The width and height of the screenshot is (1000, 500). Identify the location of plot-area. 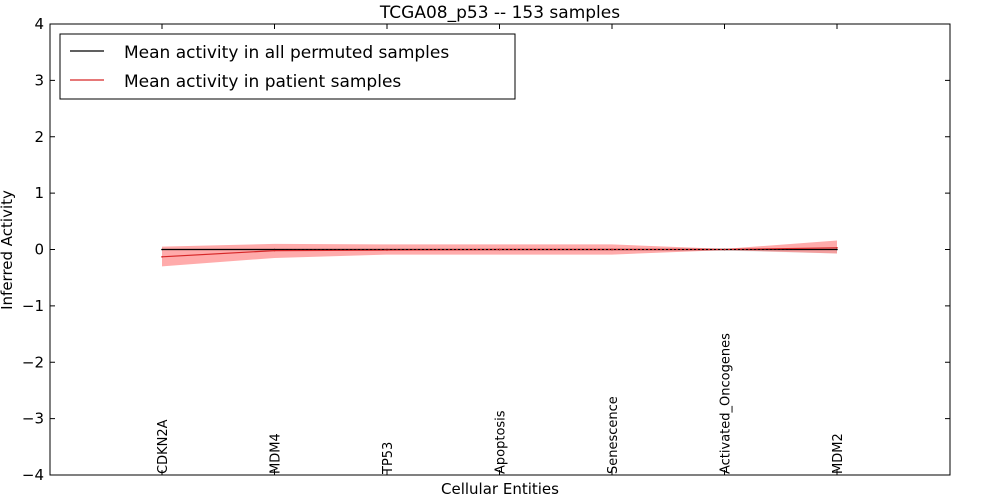
(499, 253).